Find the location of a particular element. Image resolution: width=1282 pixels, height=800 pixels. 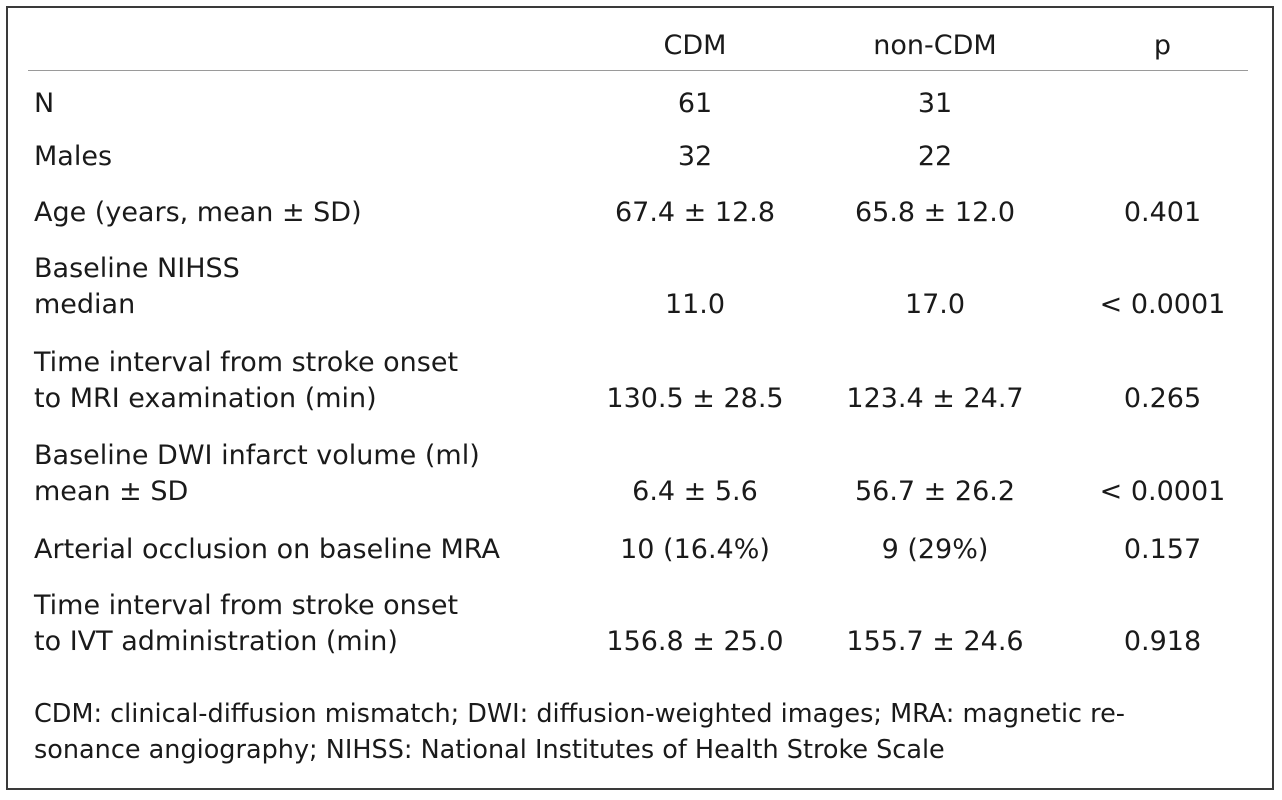

cell-non-cdm: 155.7 ± 24.6 is located at coordinates (935, 641).